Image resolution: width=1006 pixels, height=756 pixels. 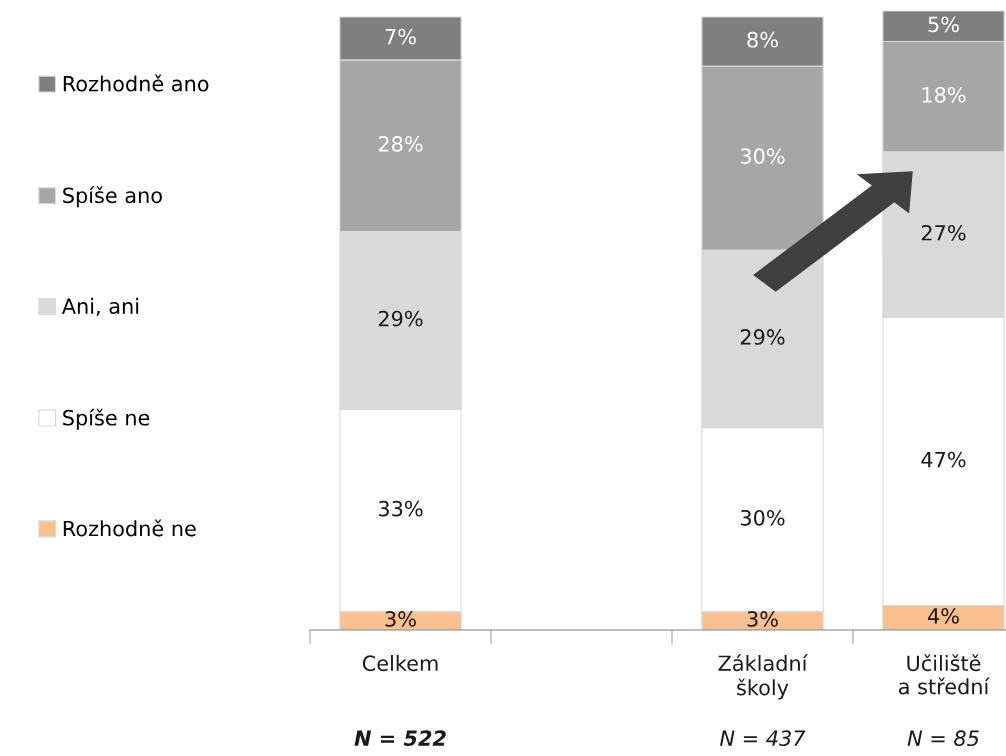 What do you see at coordinates (100, 307) in the screenshot?
I see `legend-label: Ani, ani` at bounding box center [100, 307].